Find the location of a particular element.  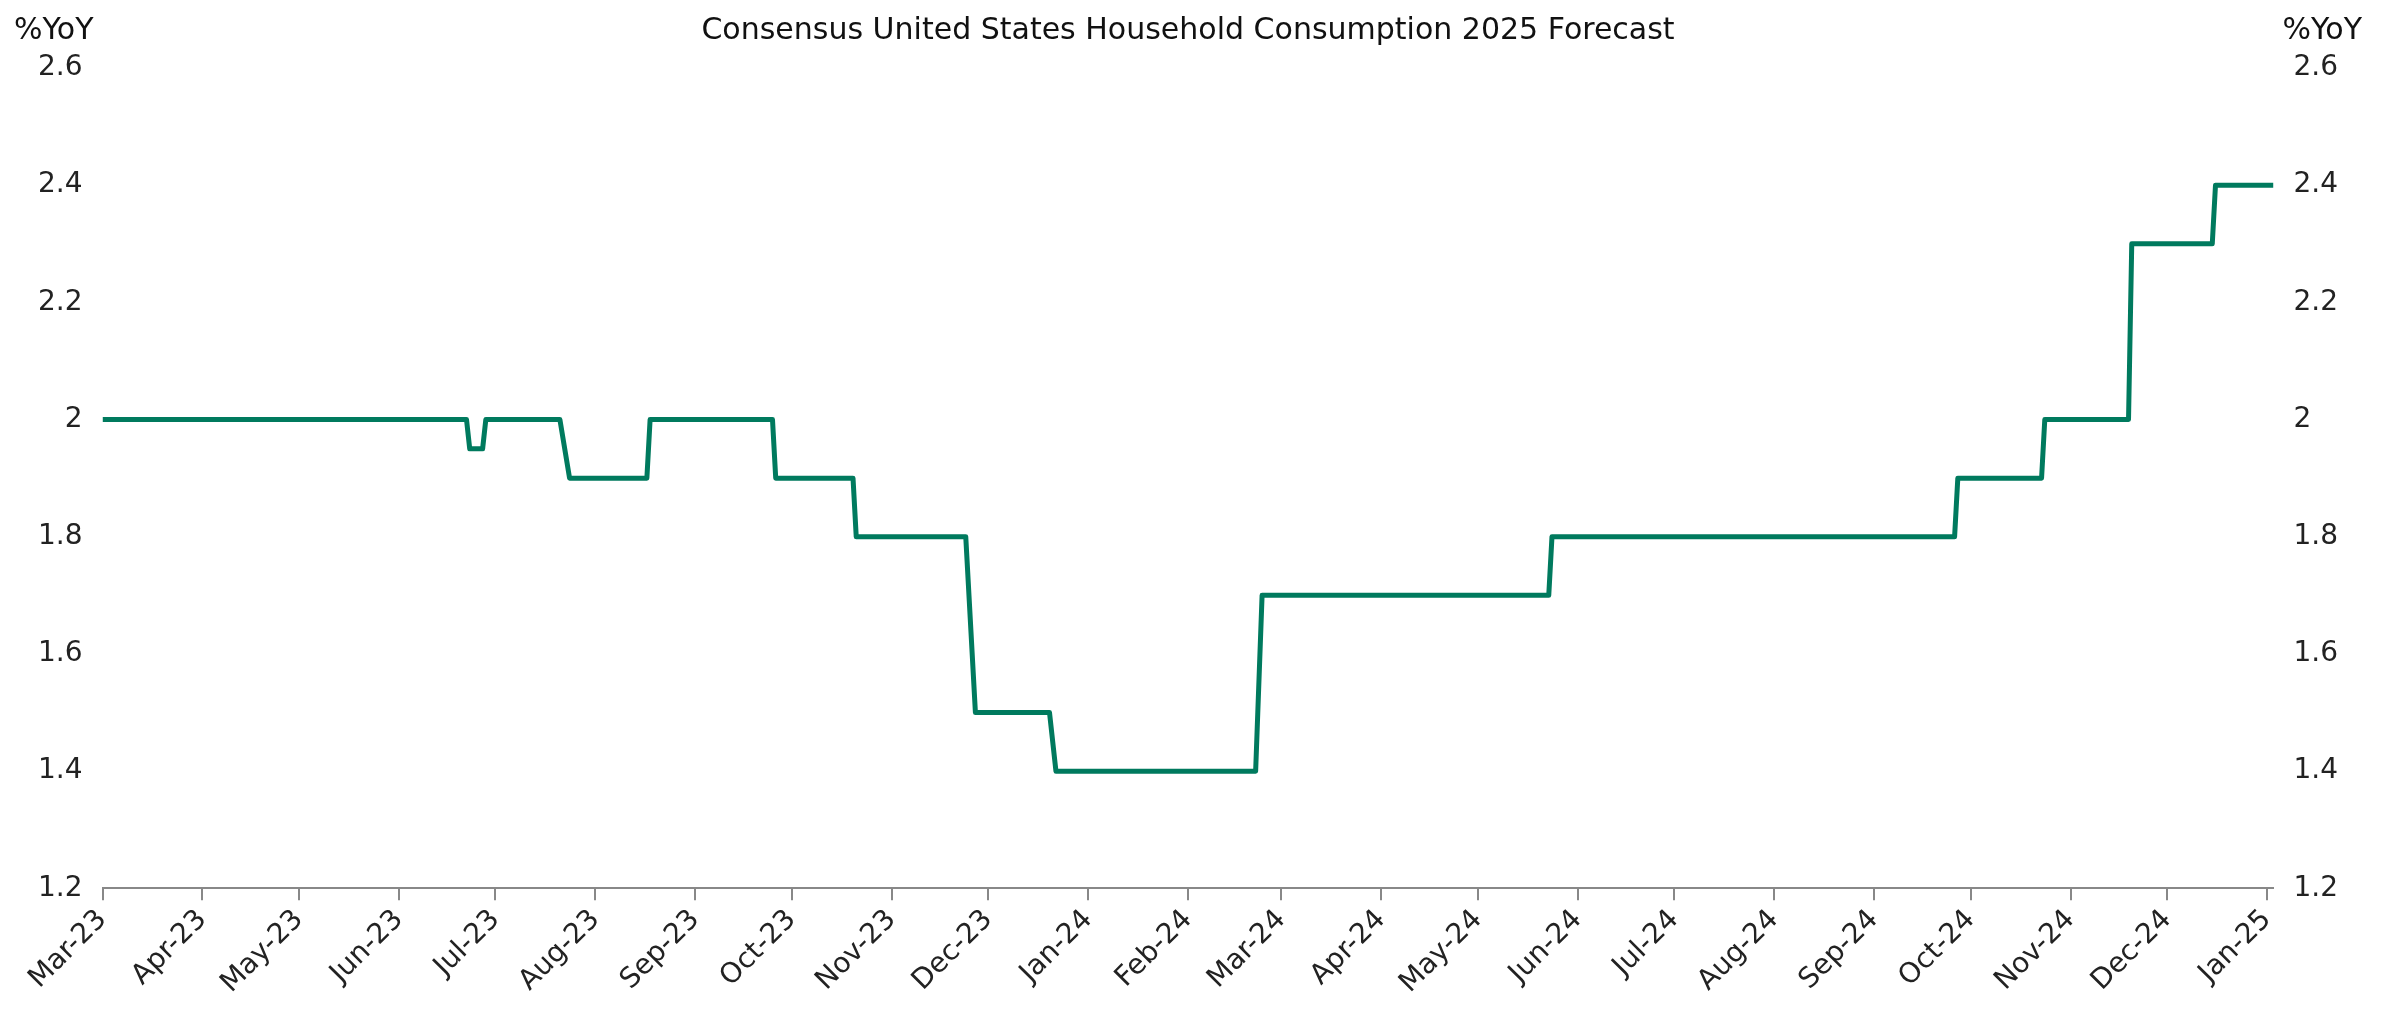

y-axis-title: %YoY is located at coordinates (54, 28).